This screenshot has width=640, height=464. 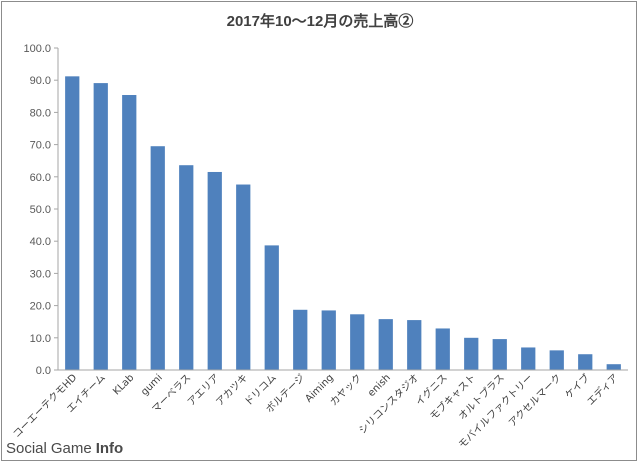 I want to click on x-tick-label: エディア, so click(x=602, y=389).